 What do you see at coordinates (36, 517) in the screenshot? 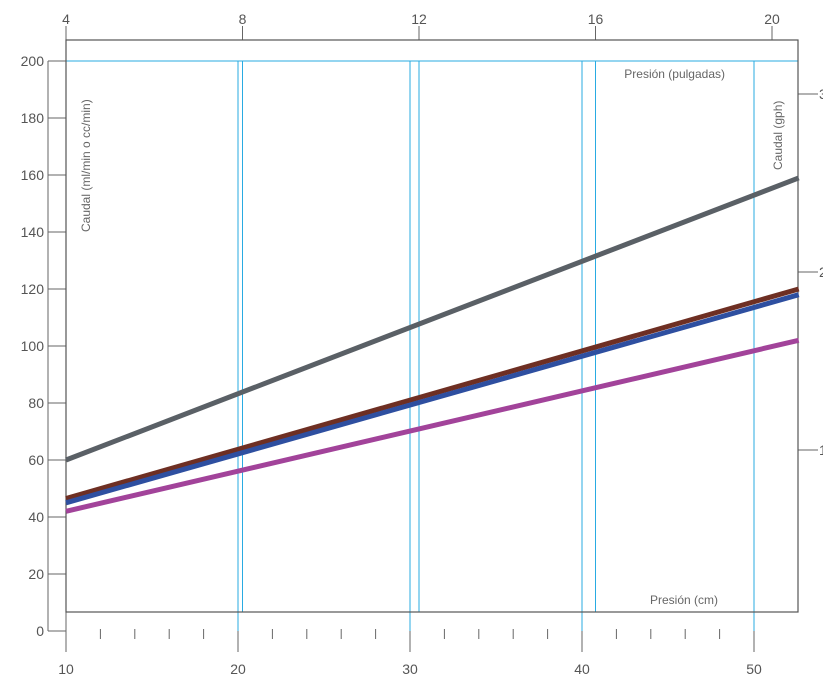
I see `y-tick-label: 40` at bounding box center [36, 517].